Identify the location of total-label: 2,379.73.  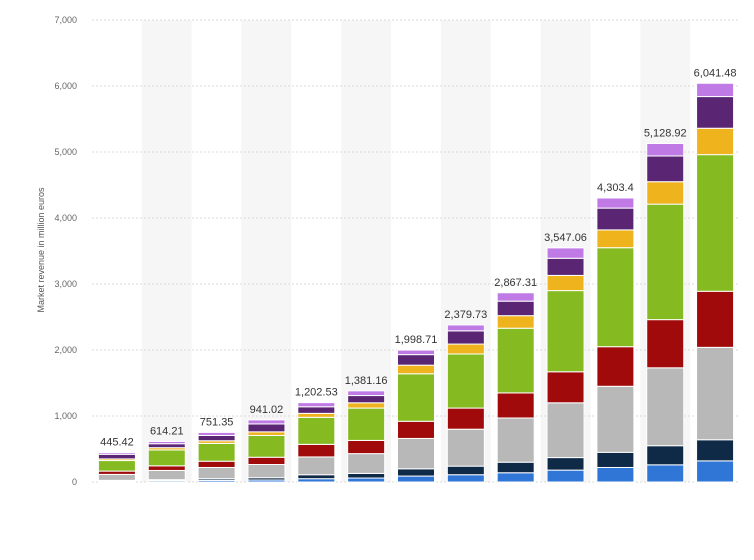
(465, 315).